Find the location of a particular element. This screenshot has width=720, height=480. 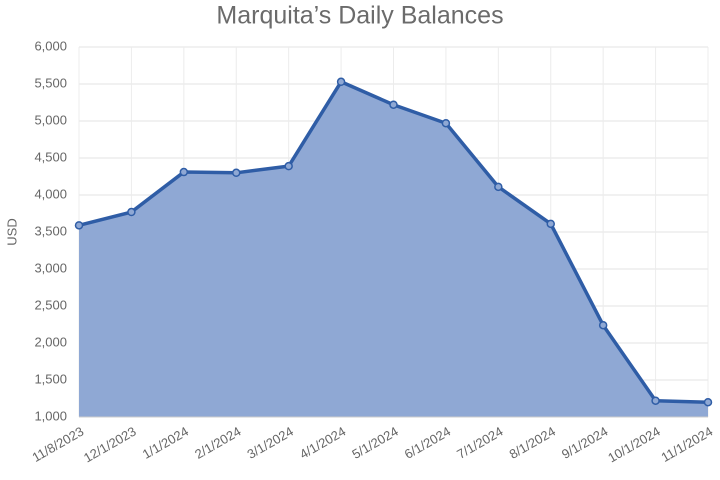

y-axis-label: USD is located at coordinates (11, 231).